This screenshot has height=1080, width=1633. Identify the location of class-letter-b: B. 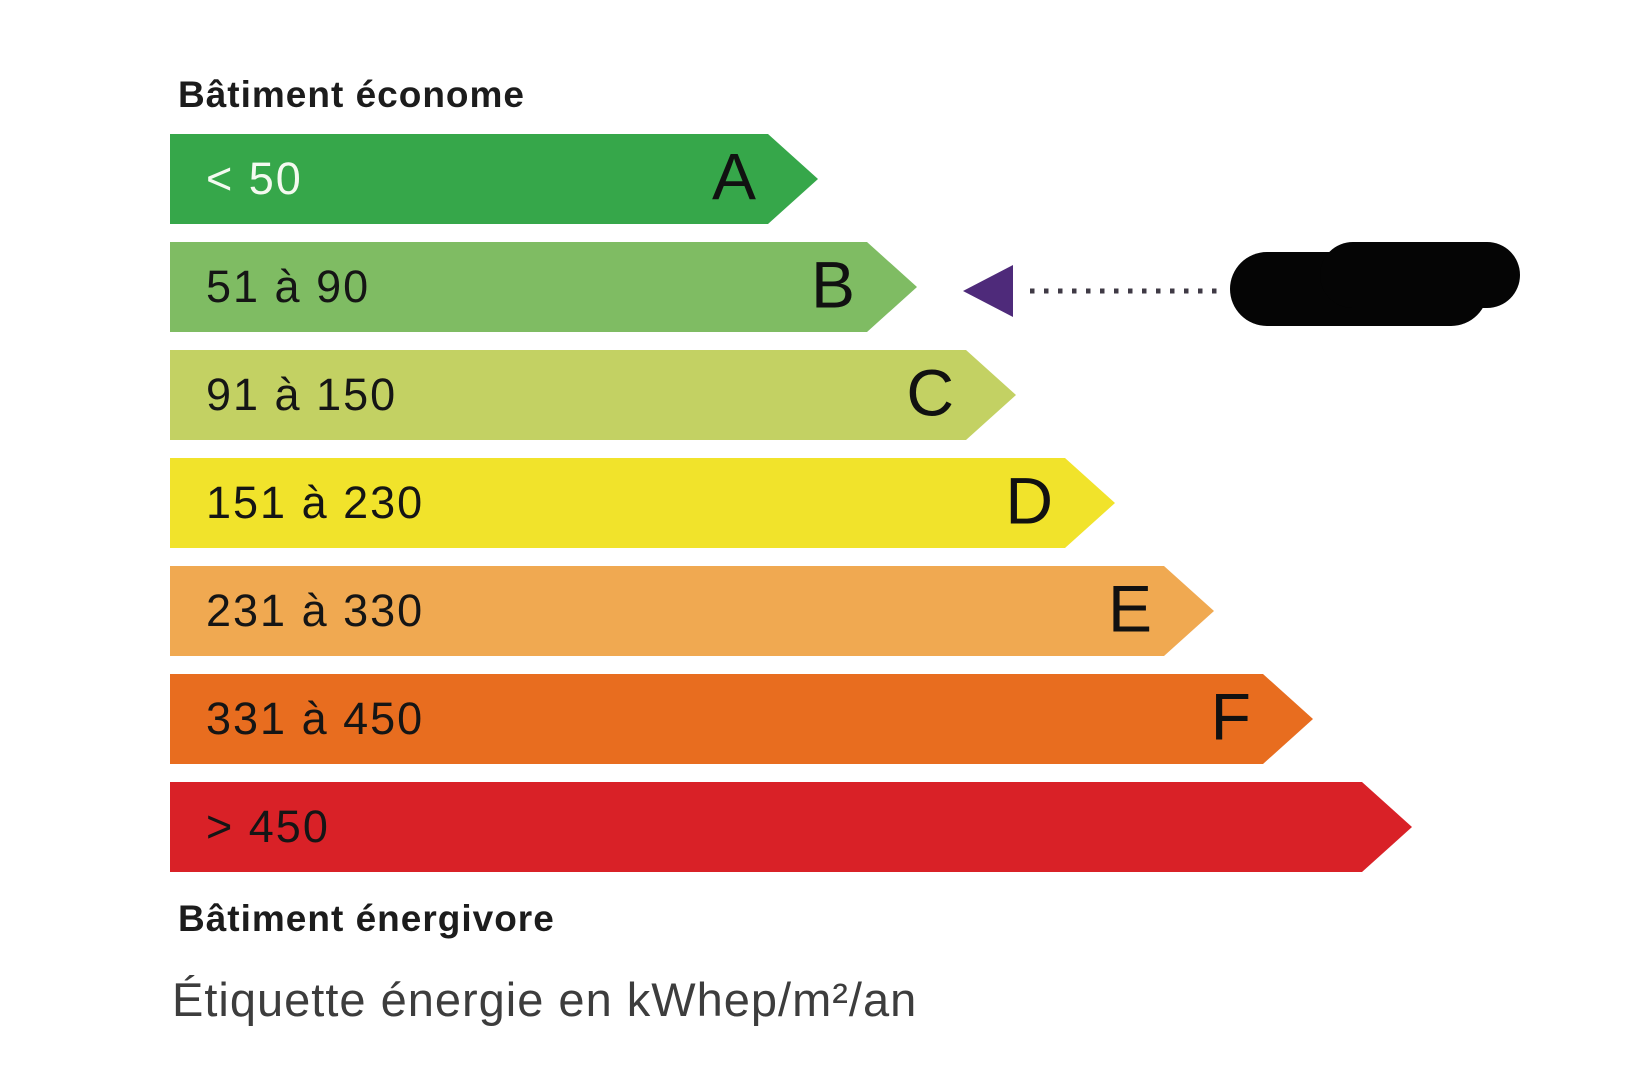
(832, 284).